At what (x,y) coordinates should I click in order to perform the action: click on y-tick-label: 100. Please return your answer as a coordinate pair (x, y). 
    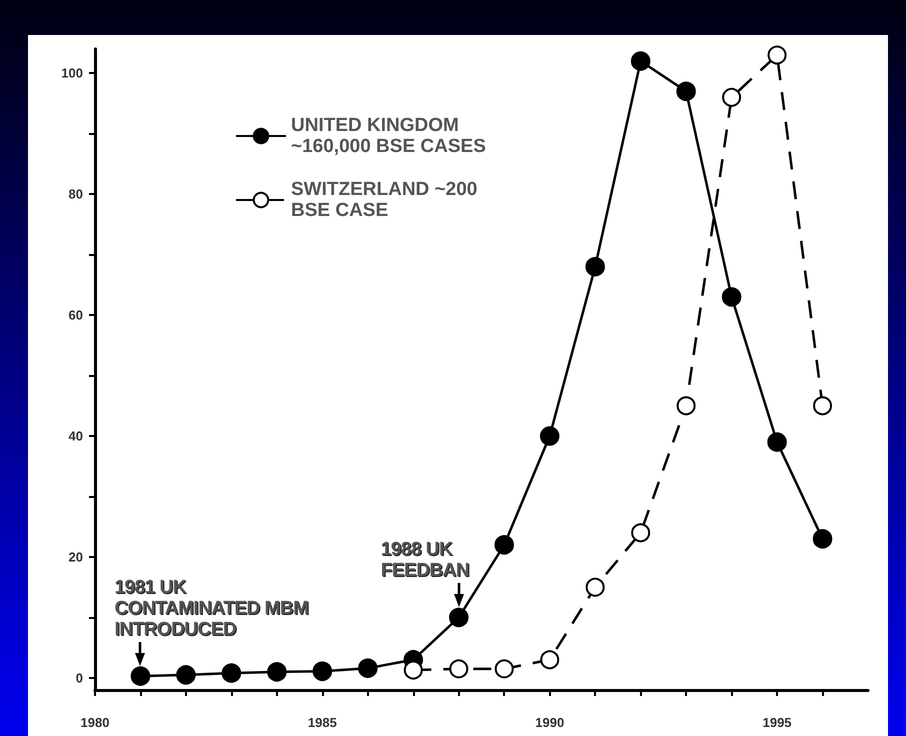
    Looking at the image, I should click on (72, 73).